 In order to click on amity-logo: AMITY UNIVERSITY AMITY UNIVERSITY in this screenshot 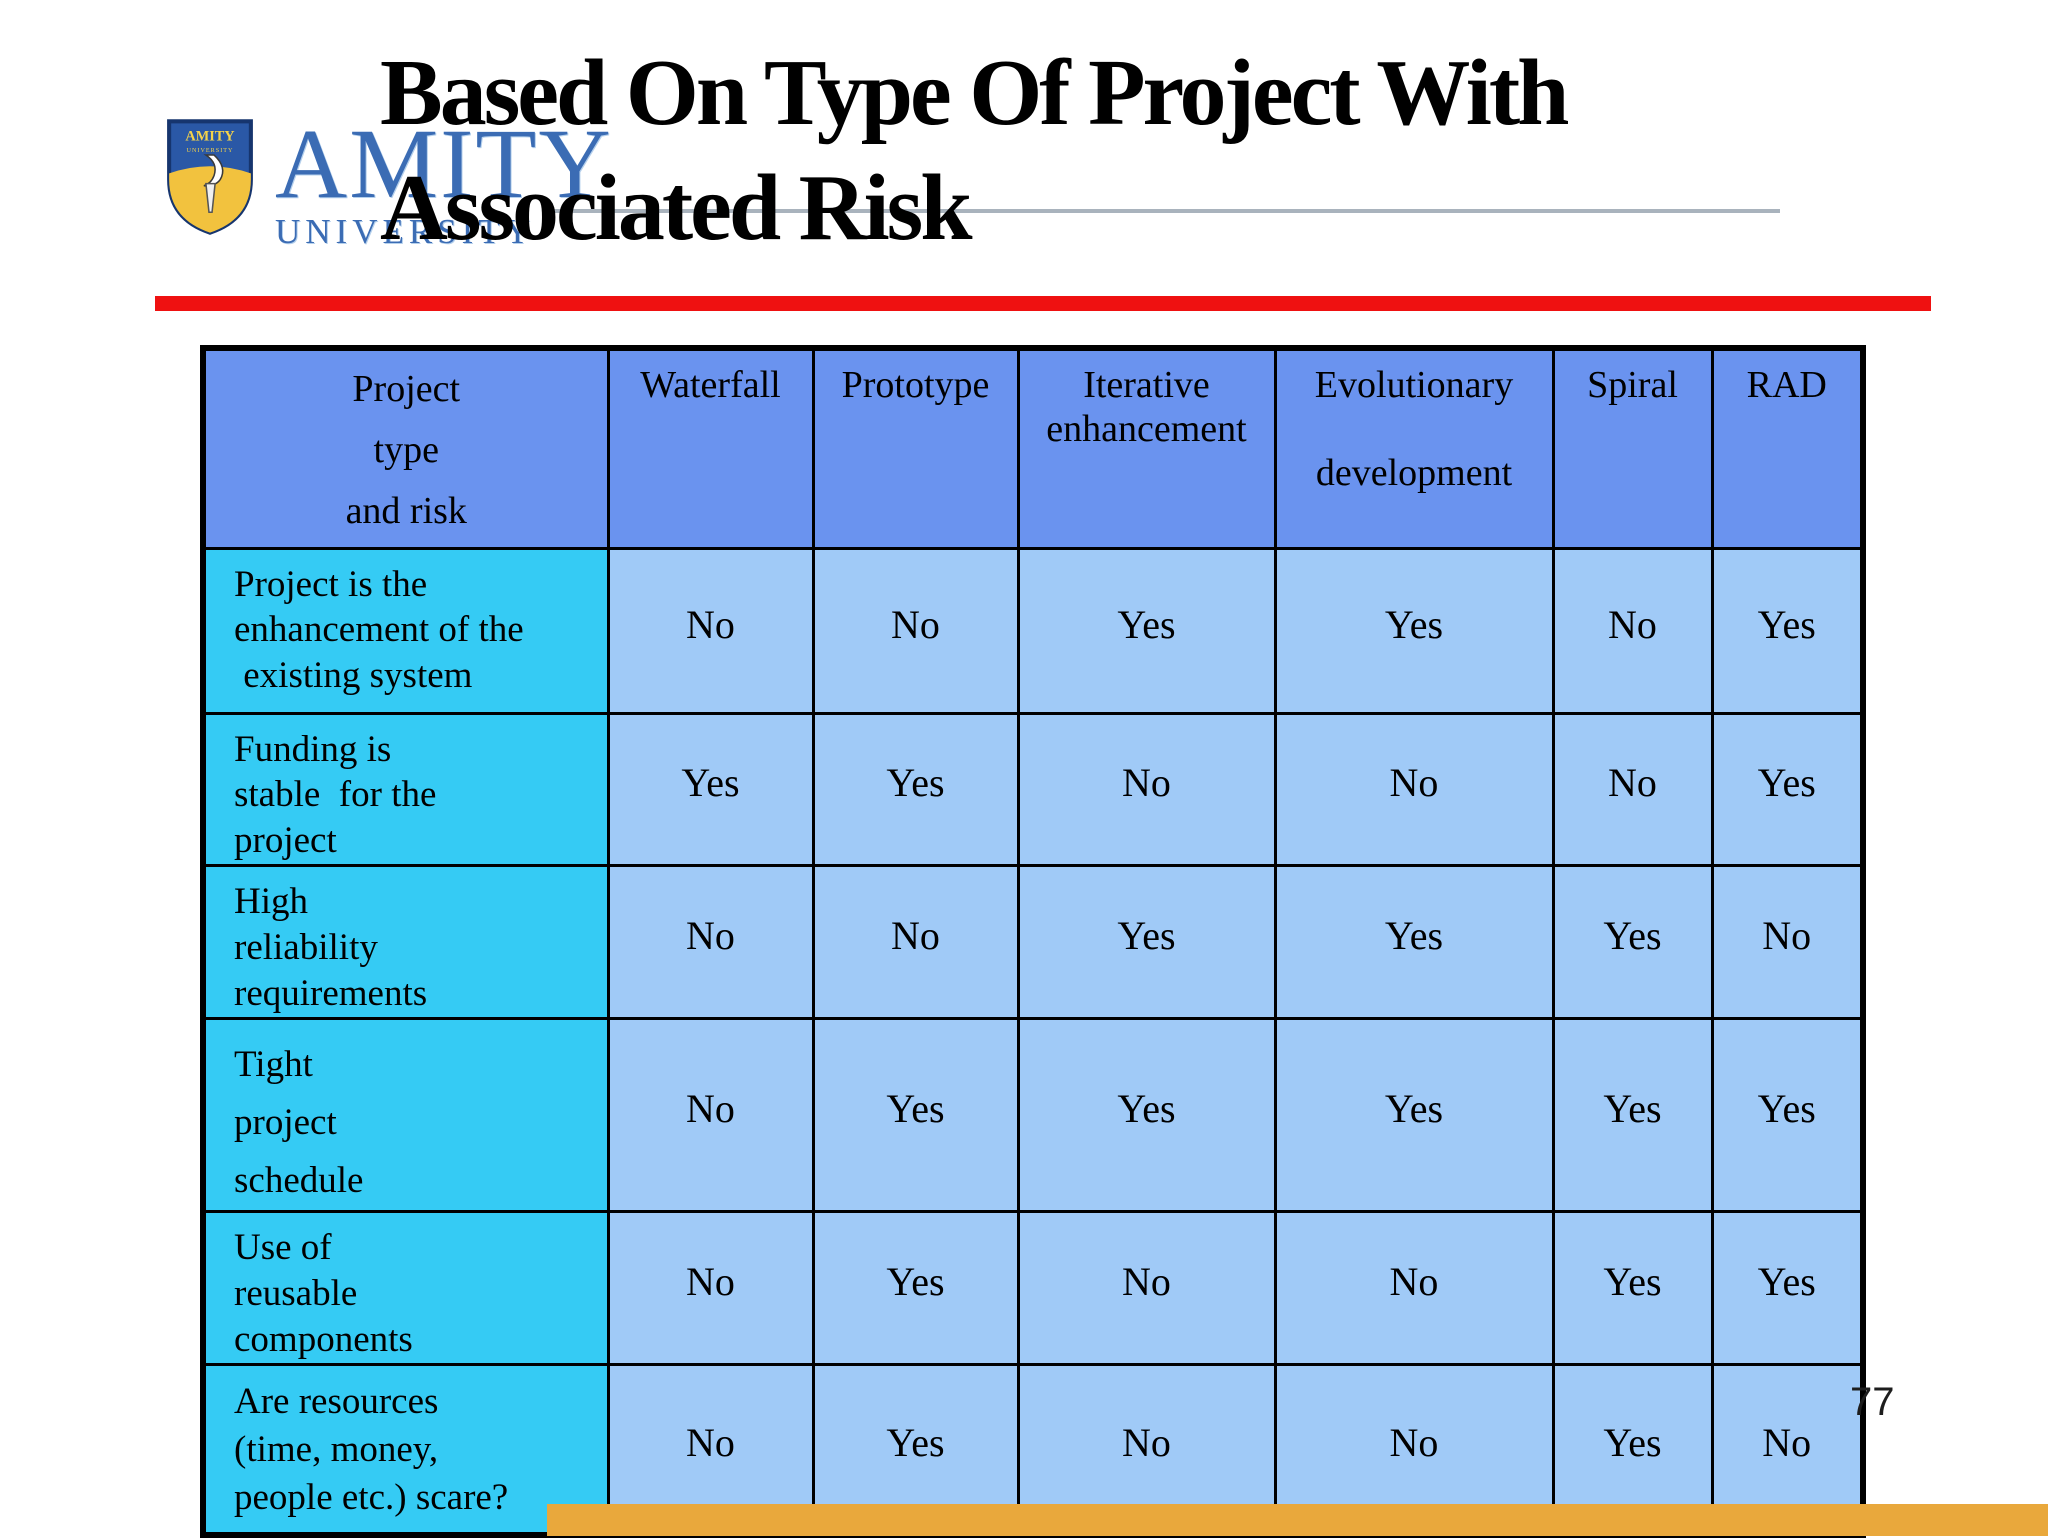, I will do `click(388, 180)`.